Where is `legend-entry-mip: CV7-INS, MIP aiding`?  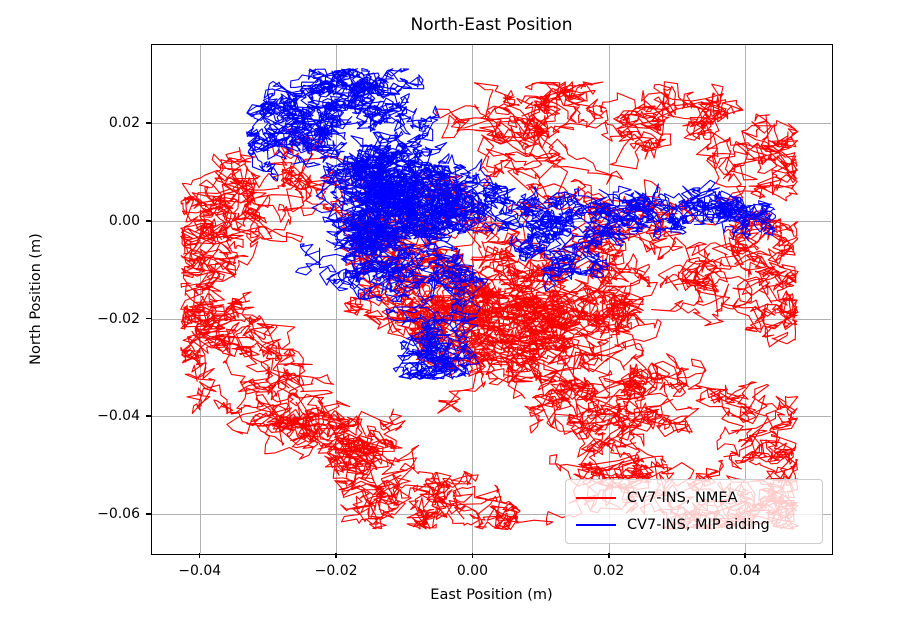 legend-entry-mip: CV7-INS, MIP aiding is located at coordinates (694, 525).